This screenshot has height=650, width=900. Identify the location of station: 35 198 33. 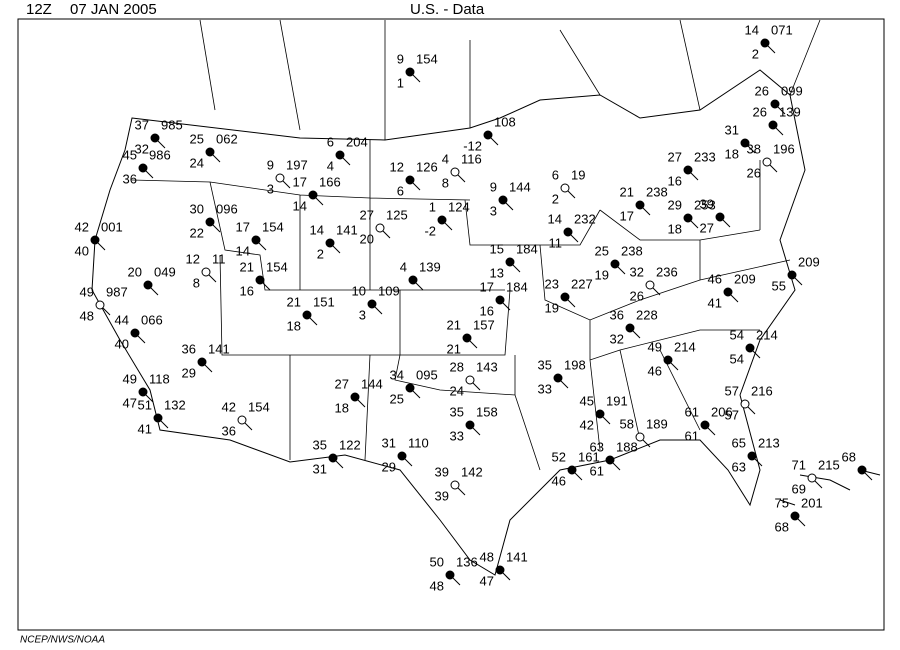
(562, 376).